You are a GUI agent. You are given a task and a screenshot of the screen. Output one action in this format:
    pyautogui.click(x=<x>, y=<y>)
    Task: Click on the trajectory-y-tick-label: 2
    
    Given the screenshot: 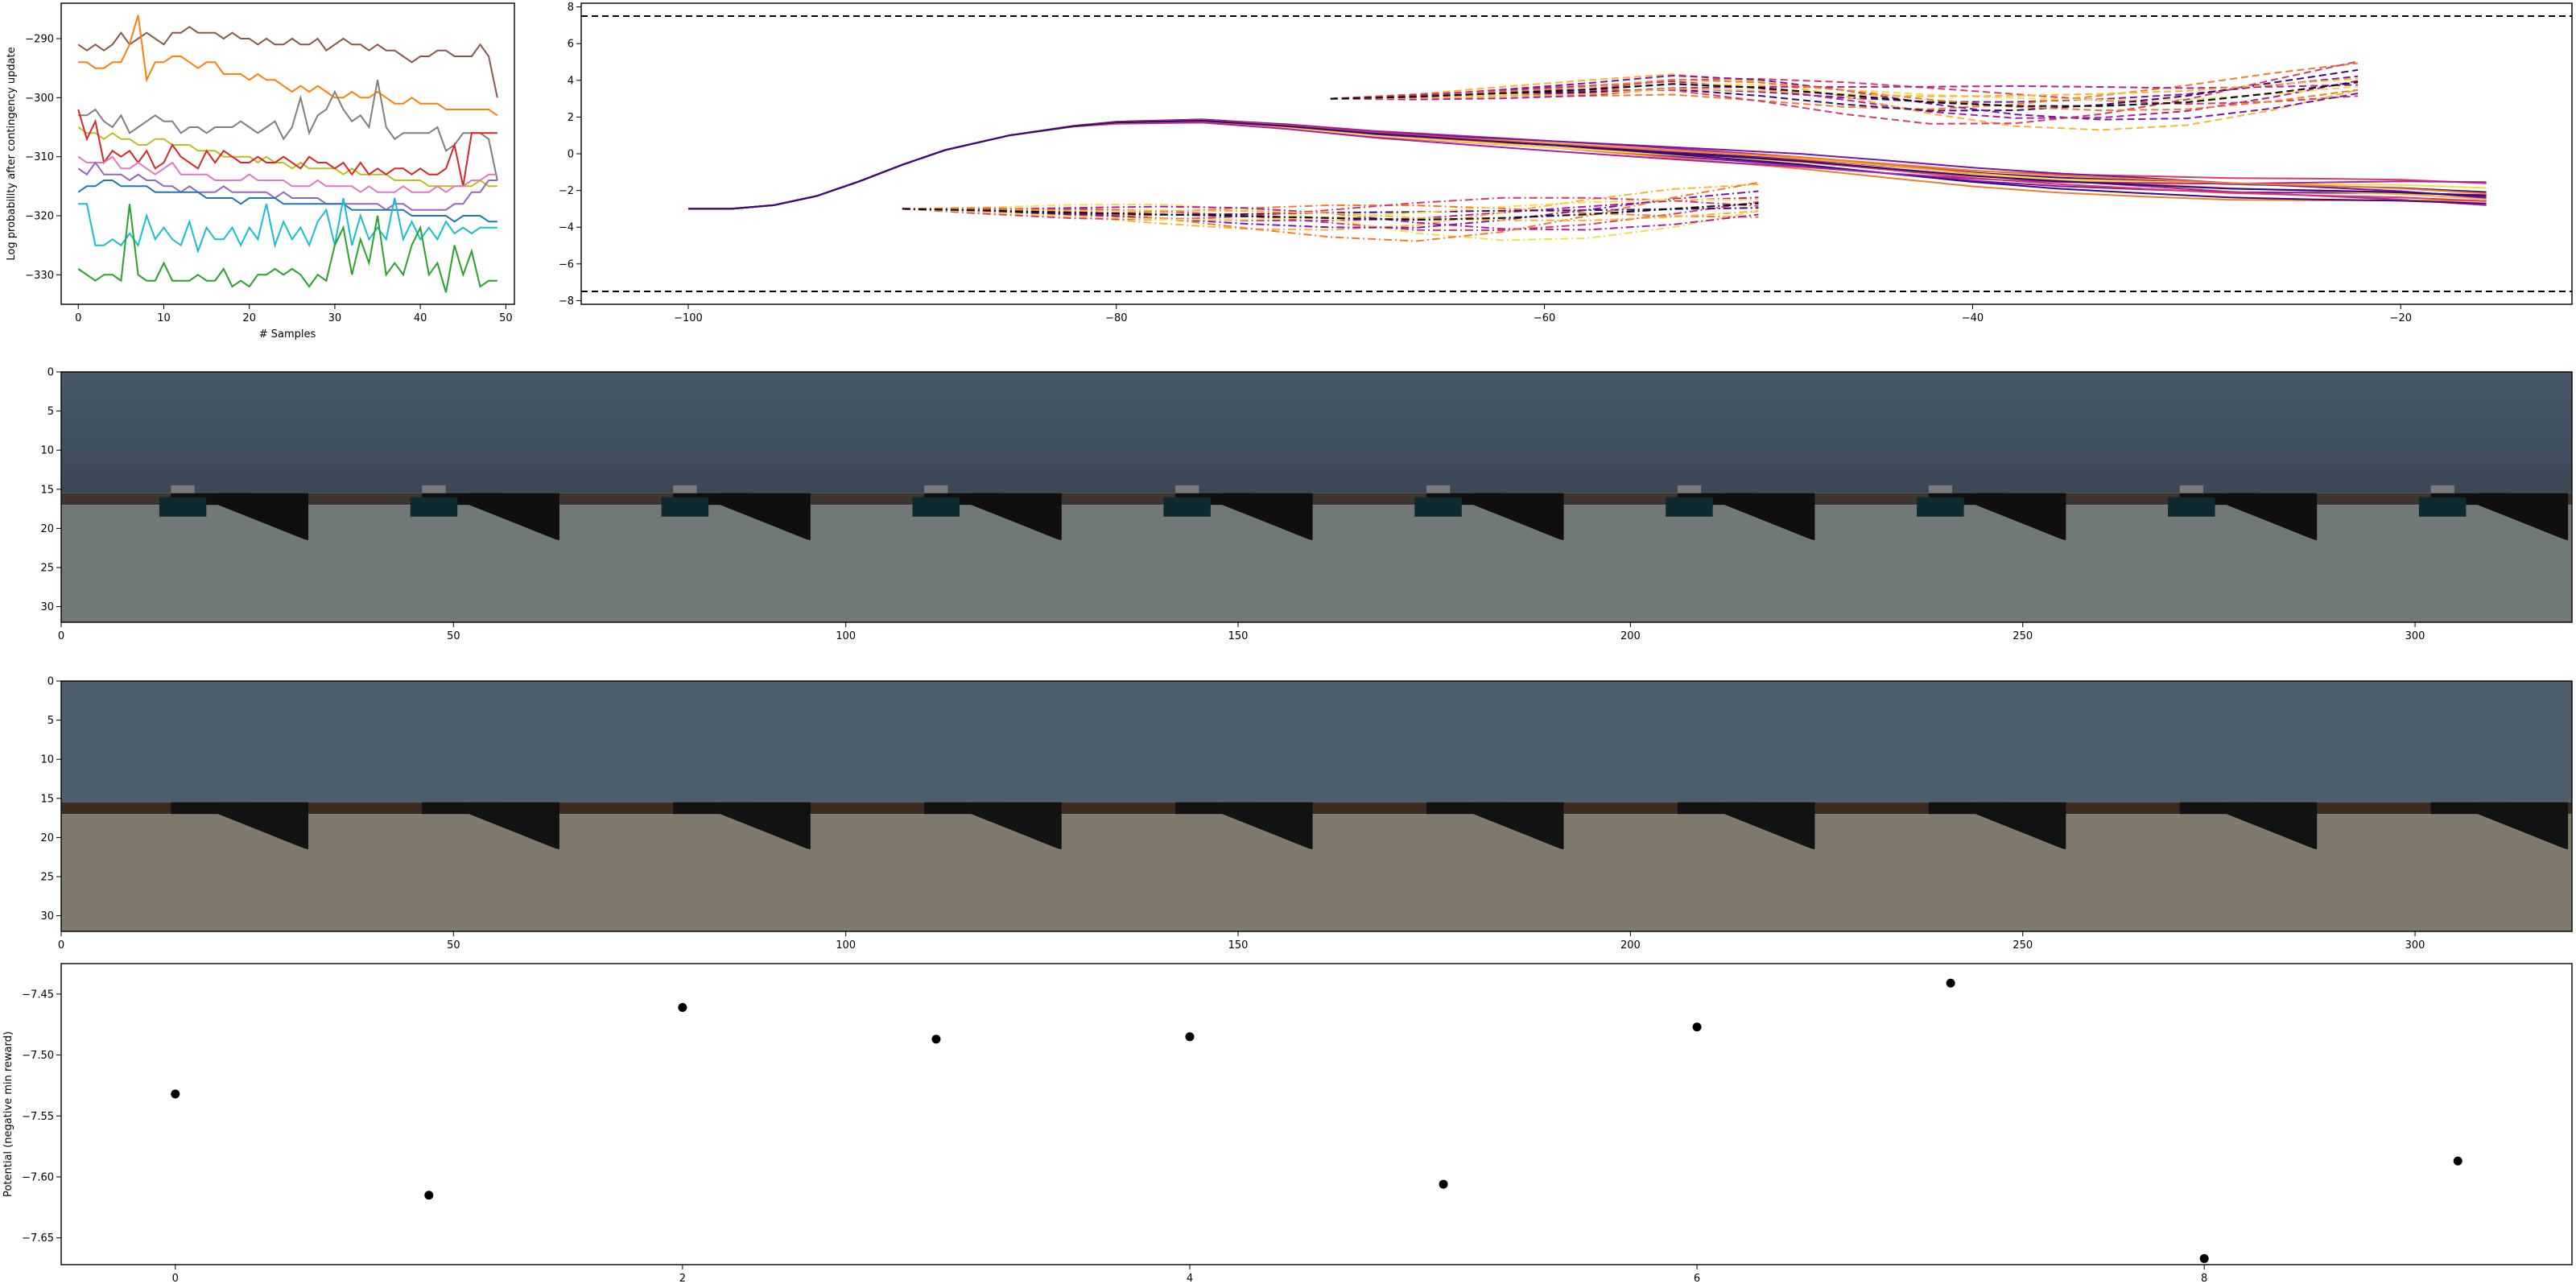 What is the action you would take?
    pyautogui.click(x=571, y=118)
    